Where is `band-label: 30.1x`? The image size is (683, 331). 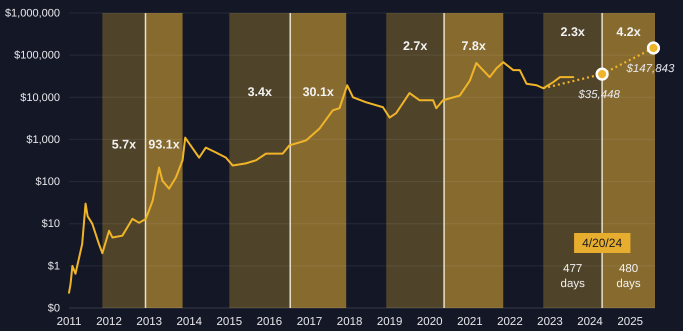 band-label: 30.1x is located at coordinates (318, 92).